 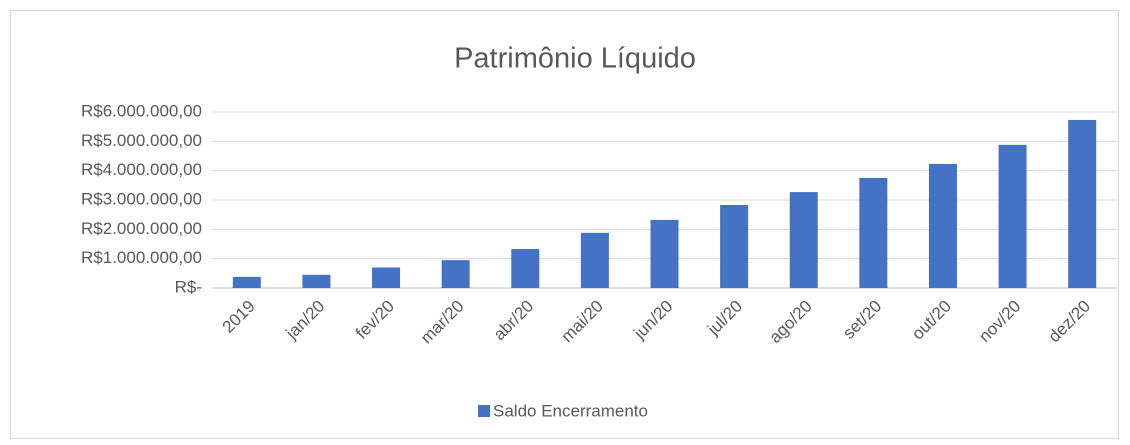 I want to click on legend-swatch, so click(x=484, y=411).